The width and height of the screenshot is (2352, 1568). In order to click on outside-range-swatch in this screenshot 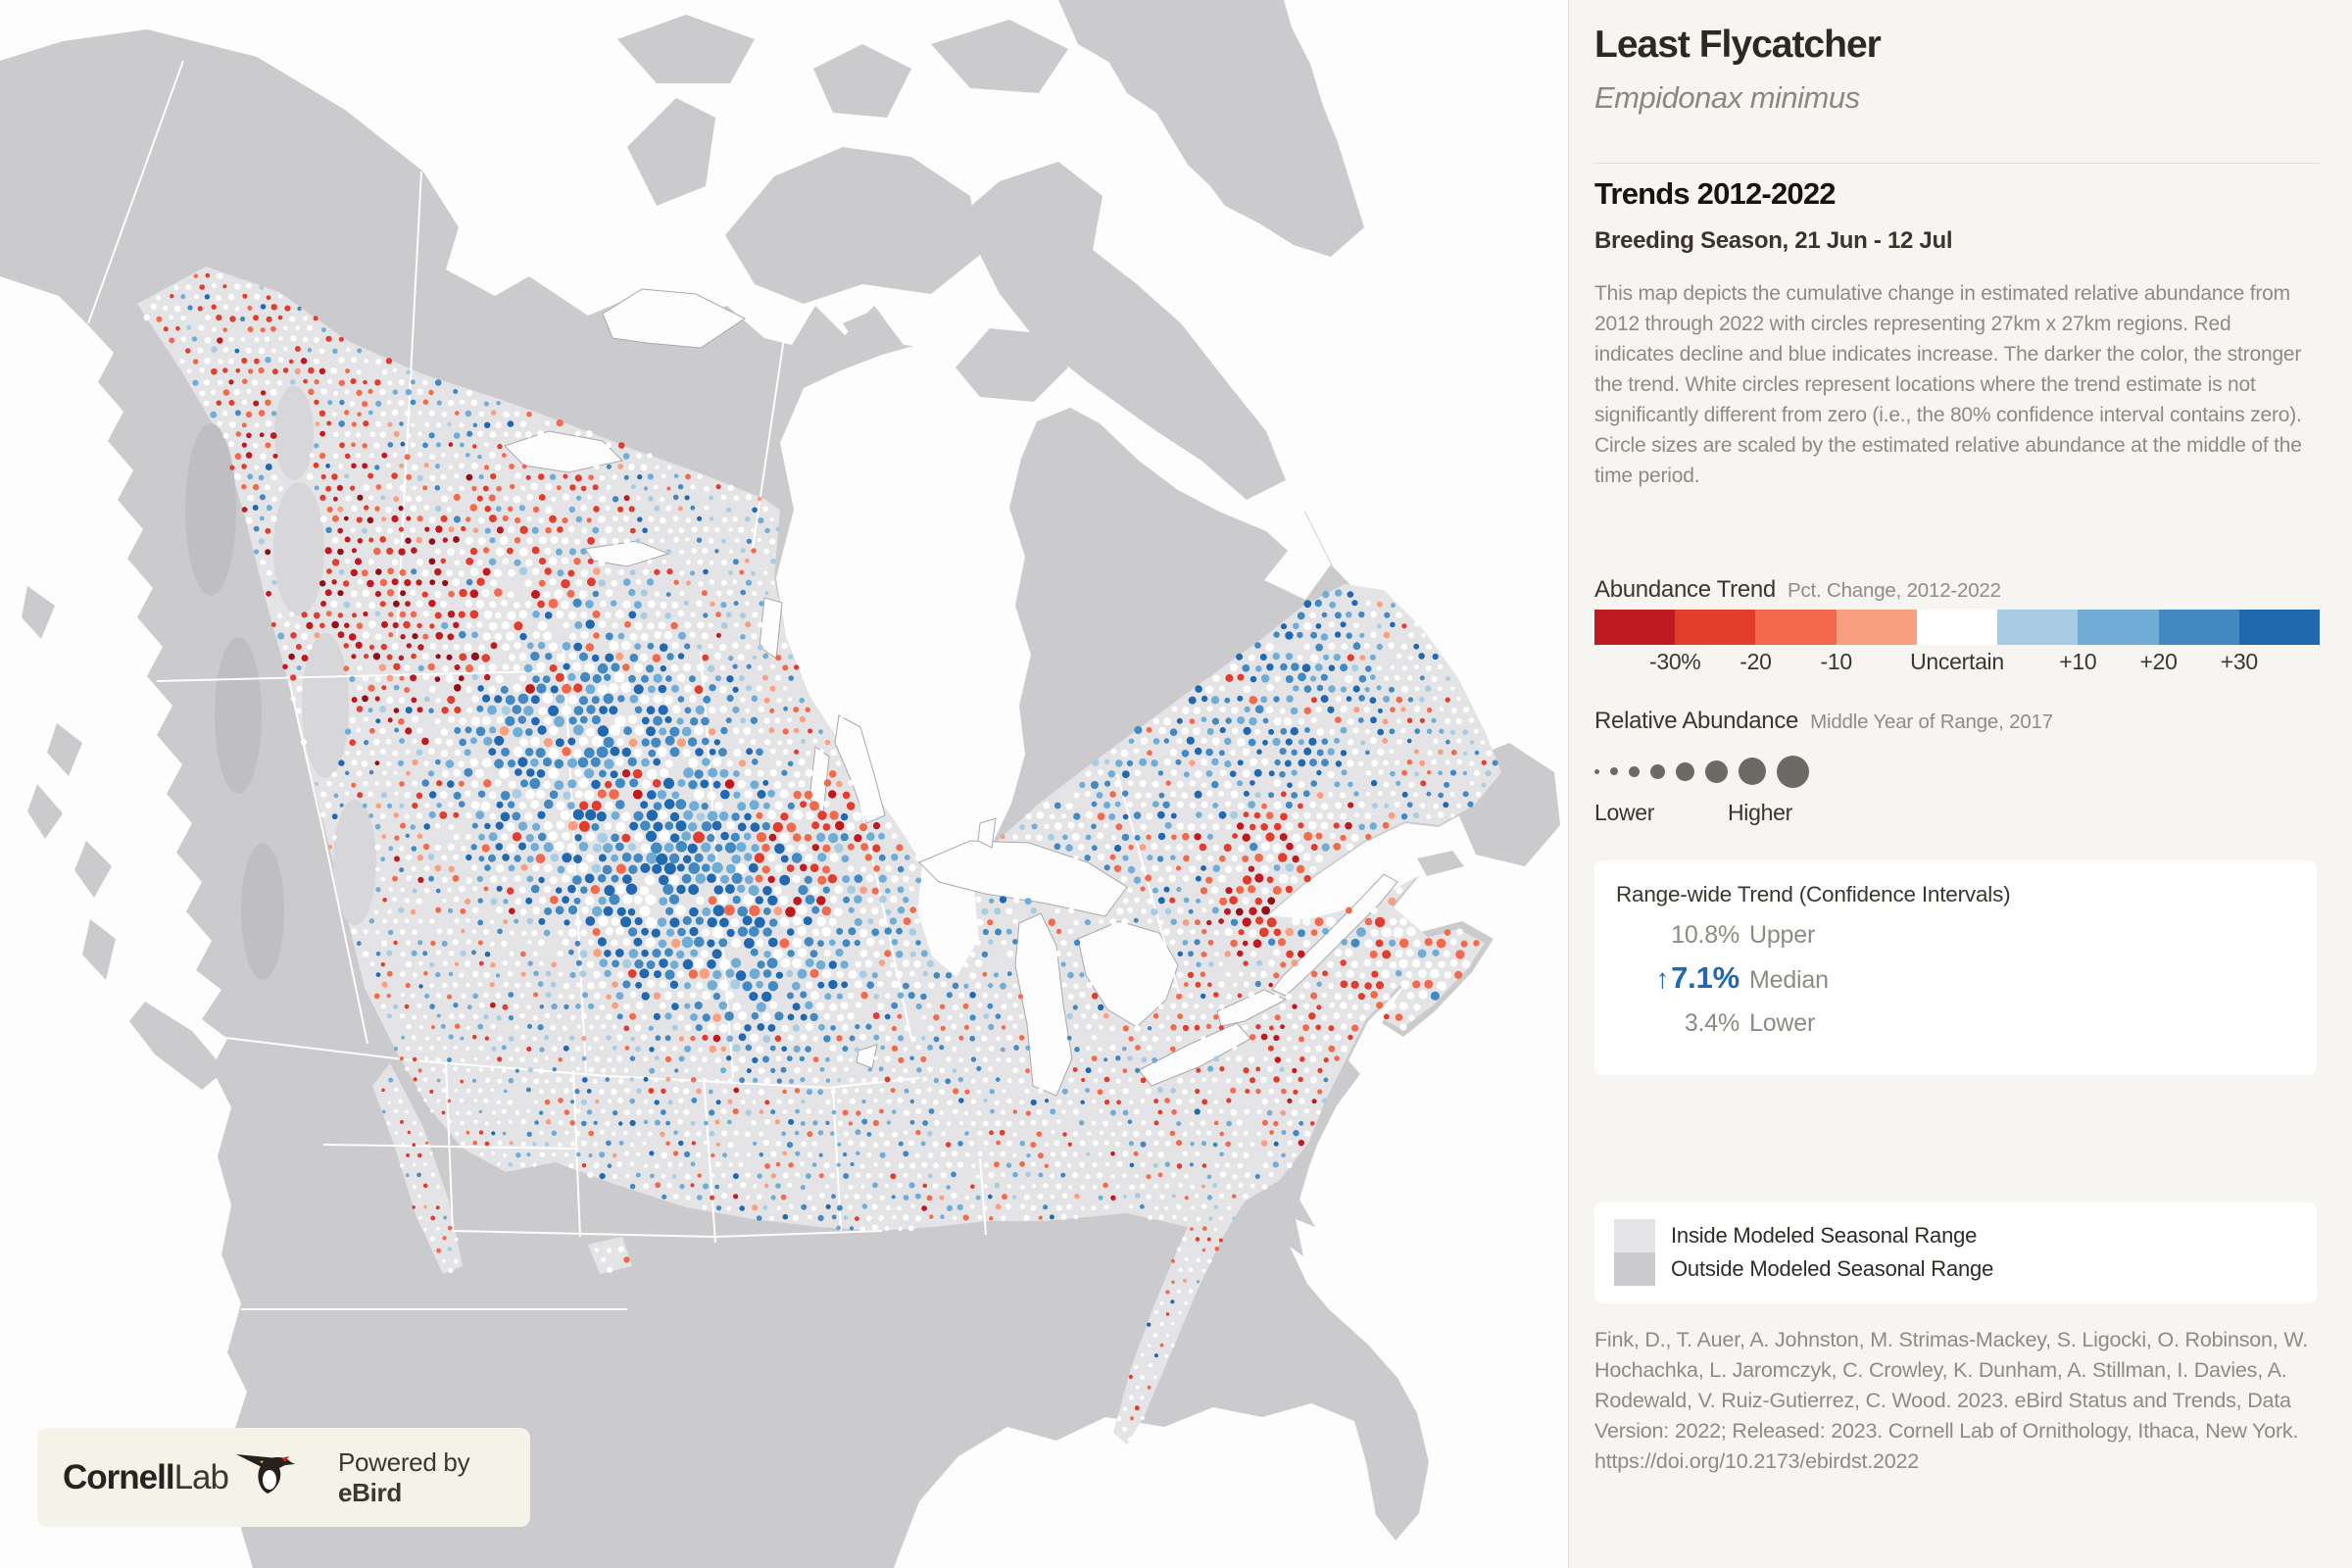, I will do `click(1634, 1269)`.